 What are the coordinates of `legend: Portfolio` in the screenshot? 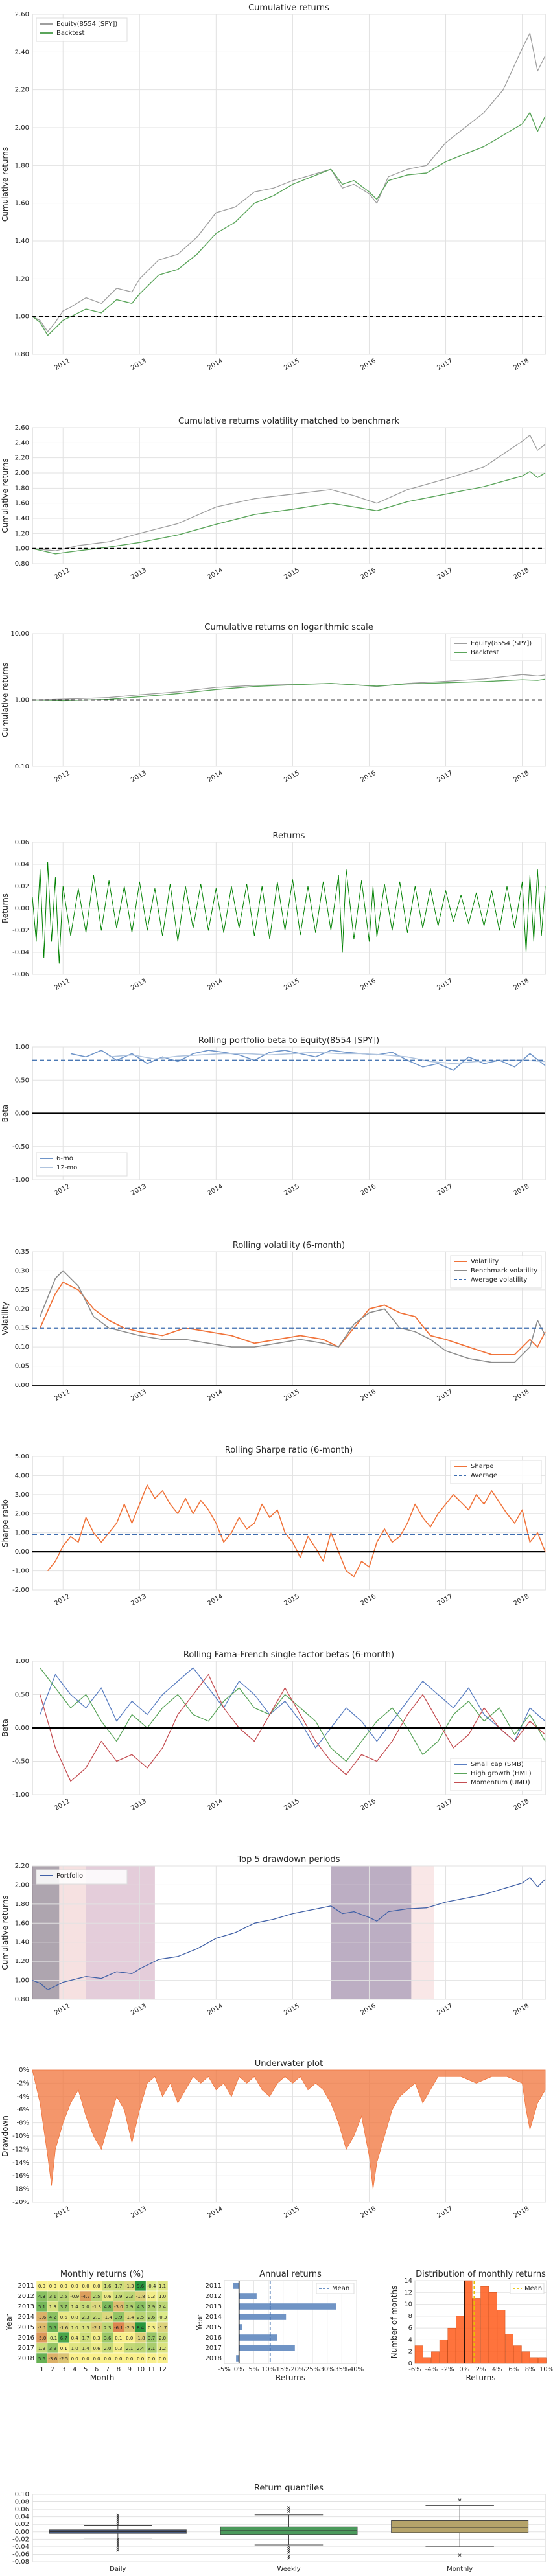 It's located at (82, 1877).